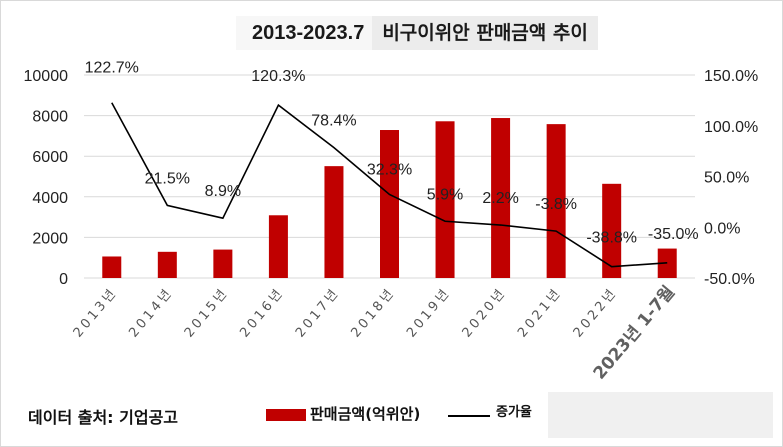  I want to click on y-left-tick-label: 4000, so click(50, 198).